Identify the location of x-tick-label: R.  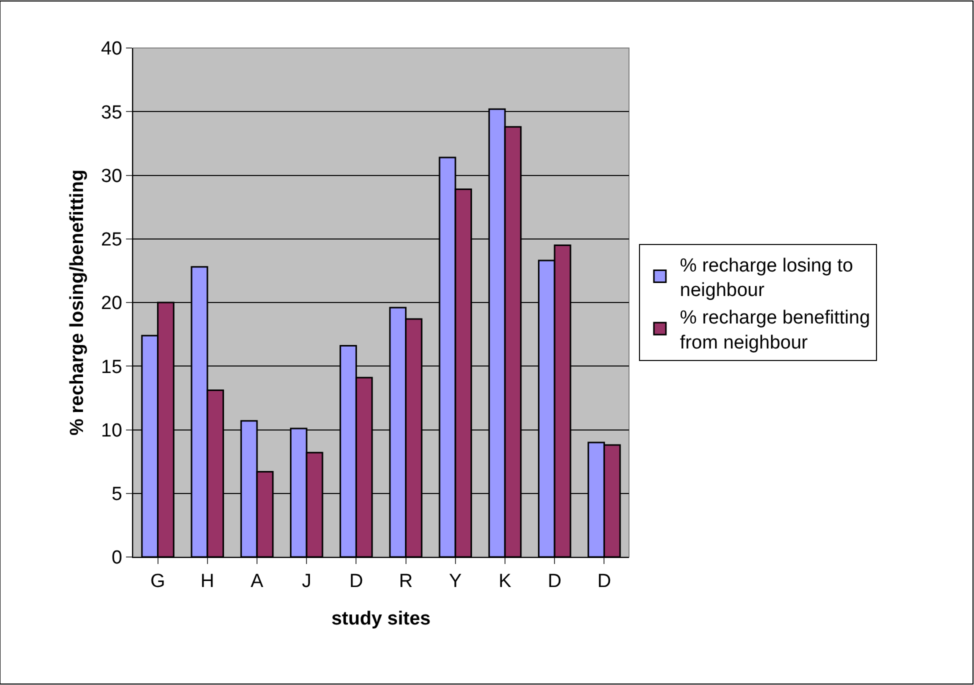
(405, 581).